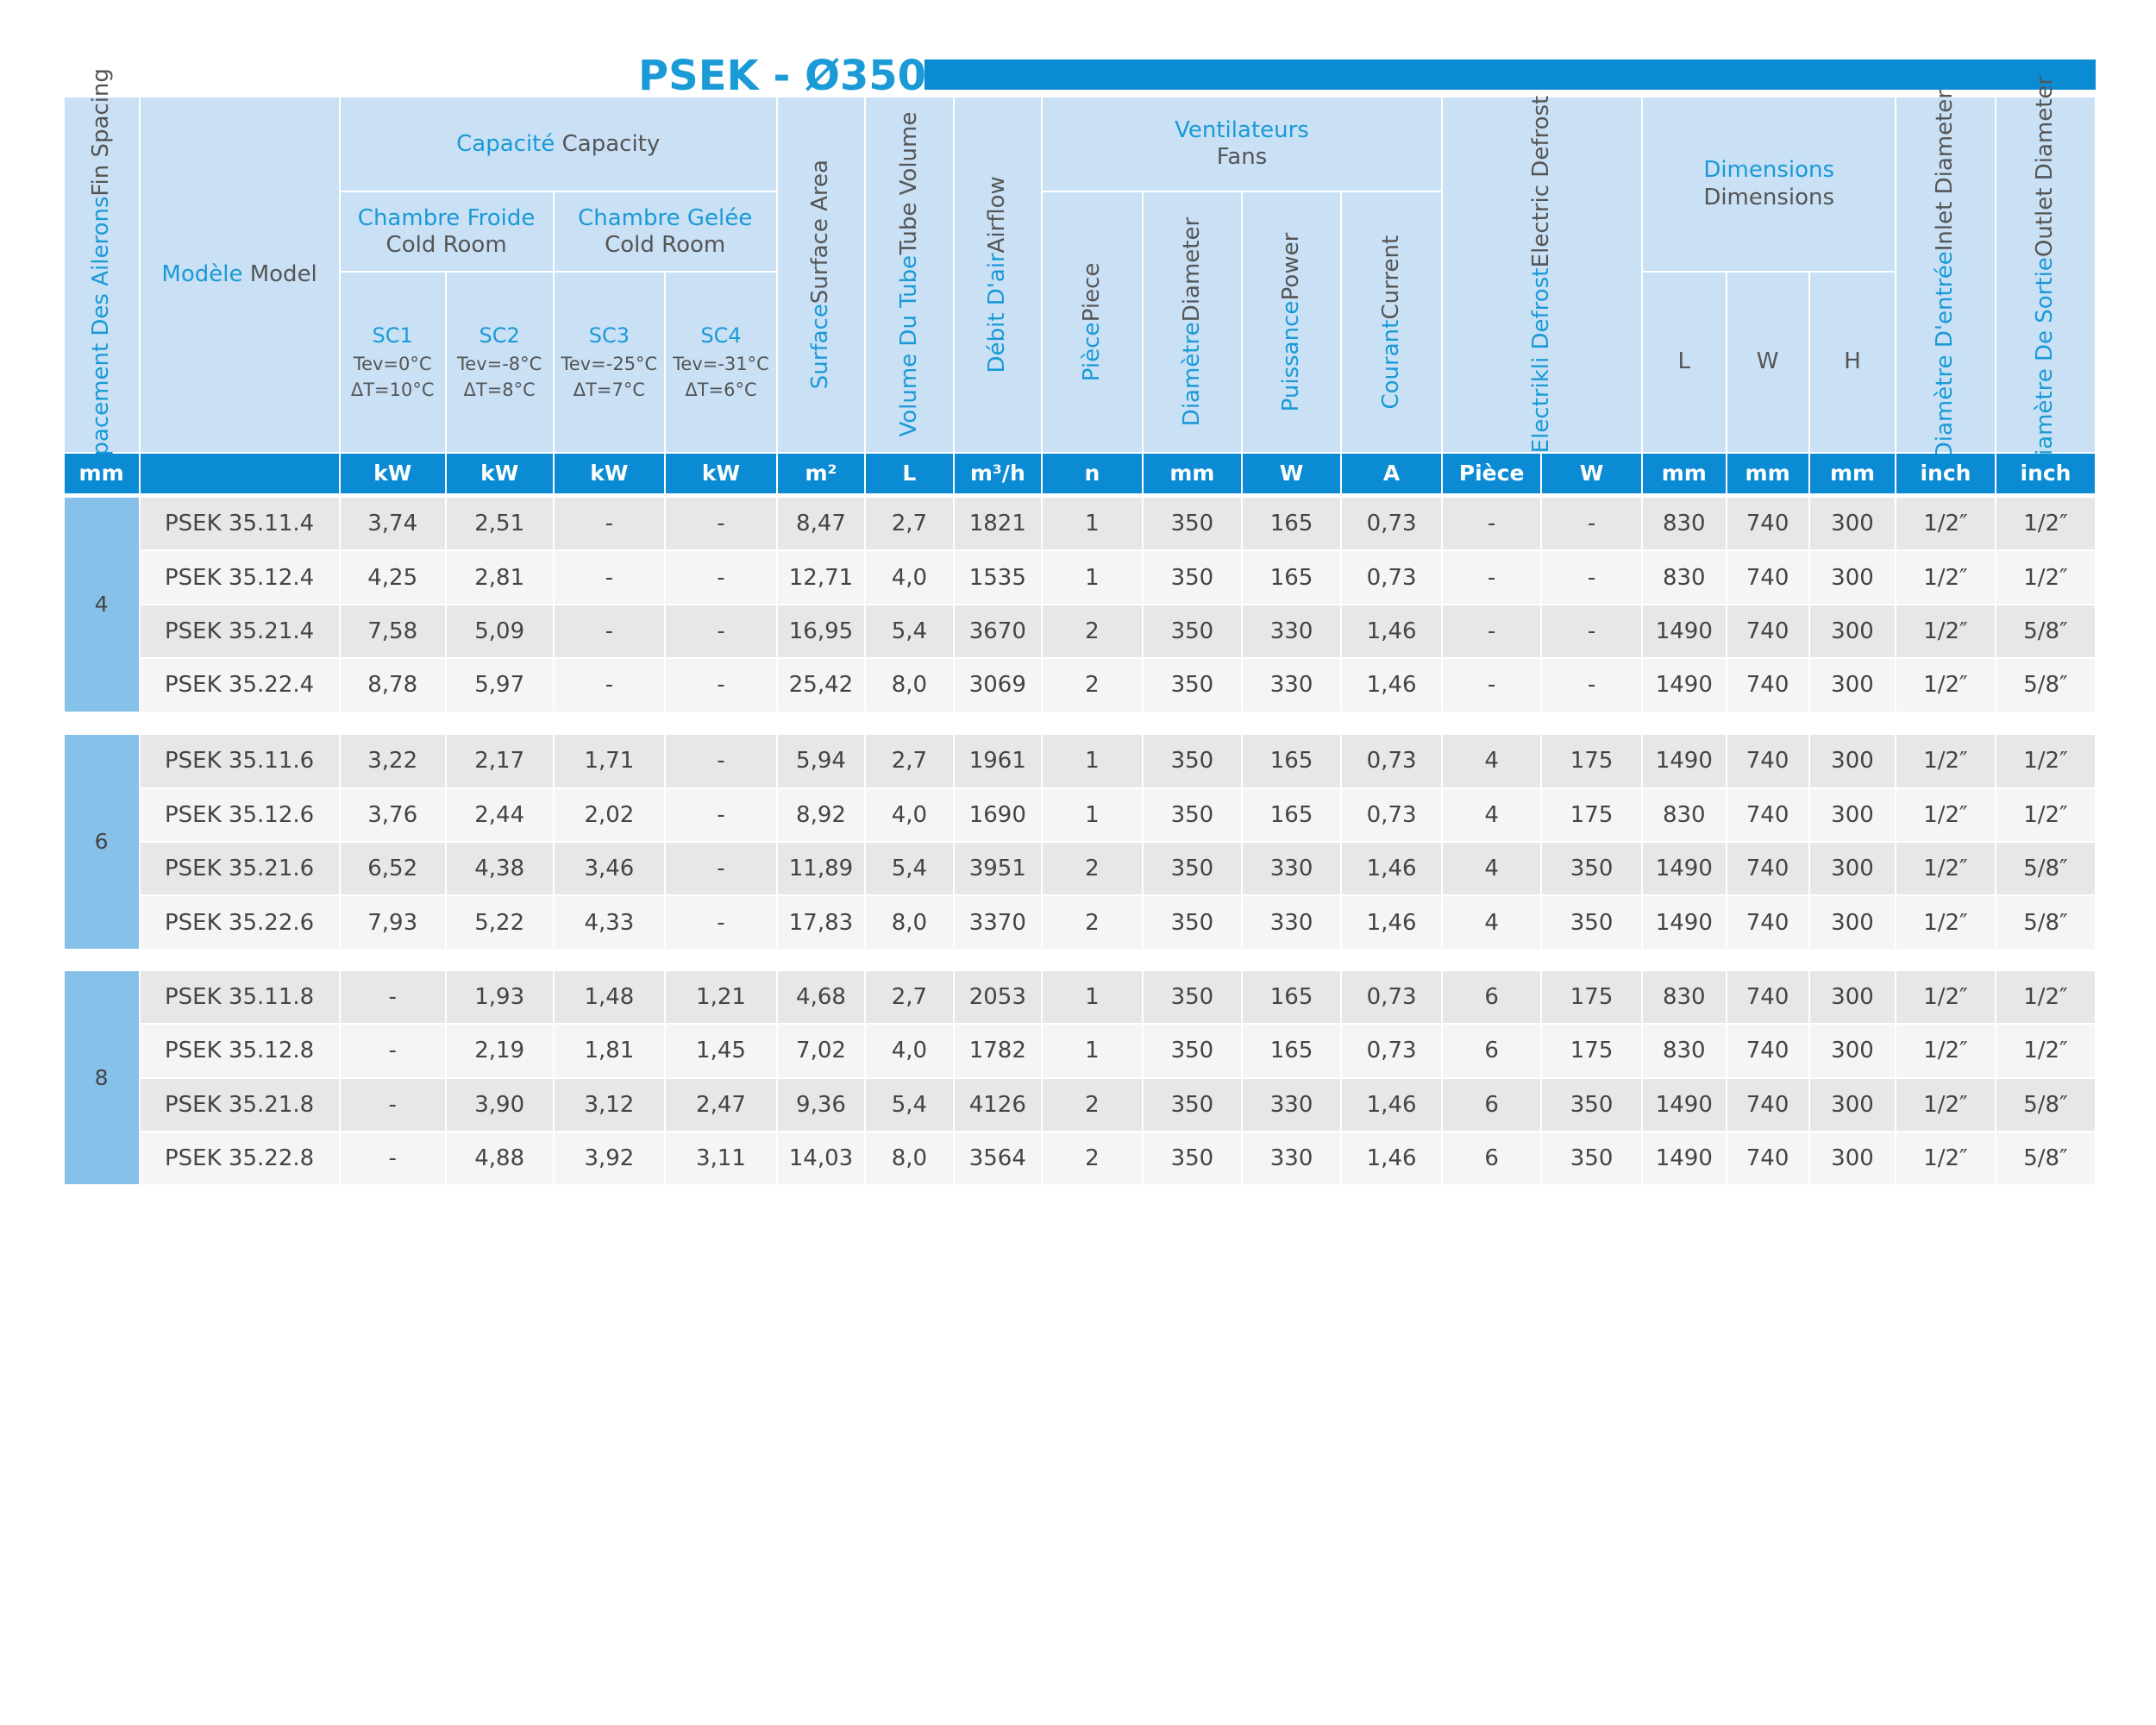  What do you see at coordinates (821, 274) in the screenshot?
I see `header-cell: Surface Surface Area` at bounding box center [821, 274].